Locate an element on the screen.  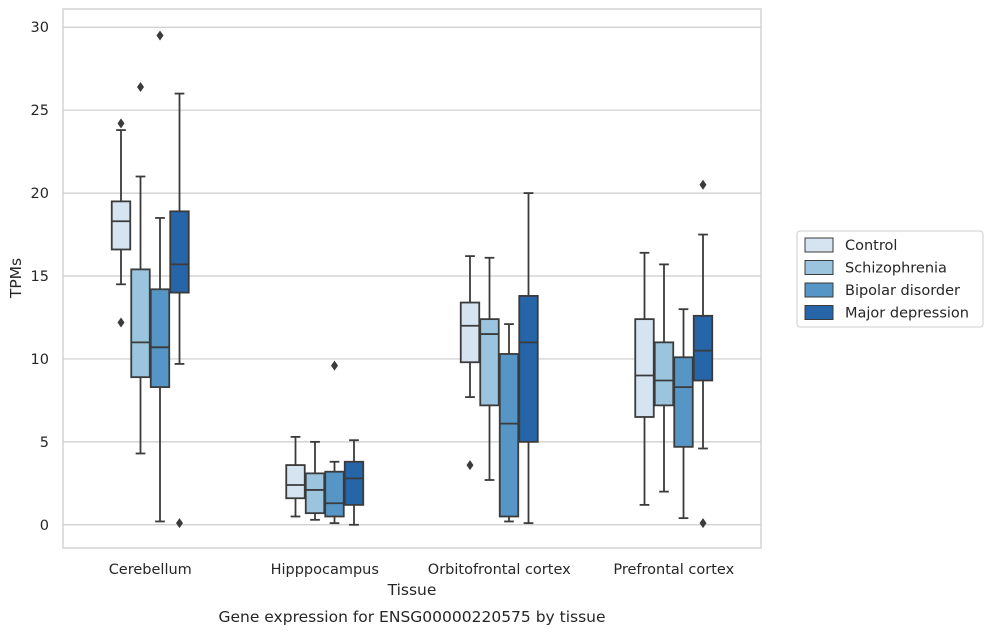
x-tick-label: Prefrontal cortex is located at coordinates (673, 570).